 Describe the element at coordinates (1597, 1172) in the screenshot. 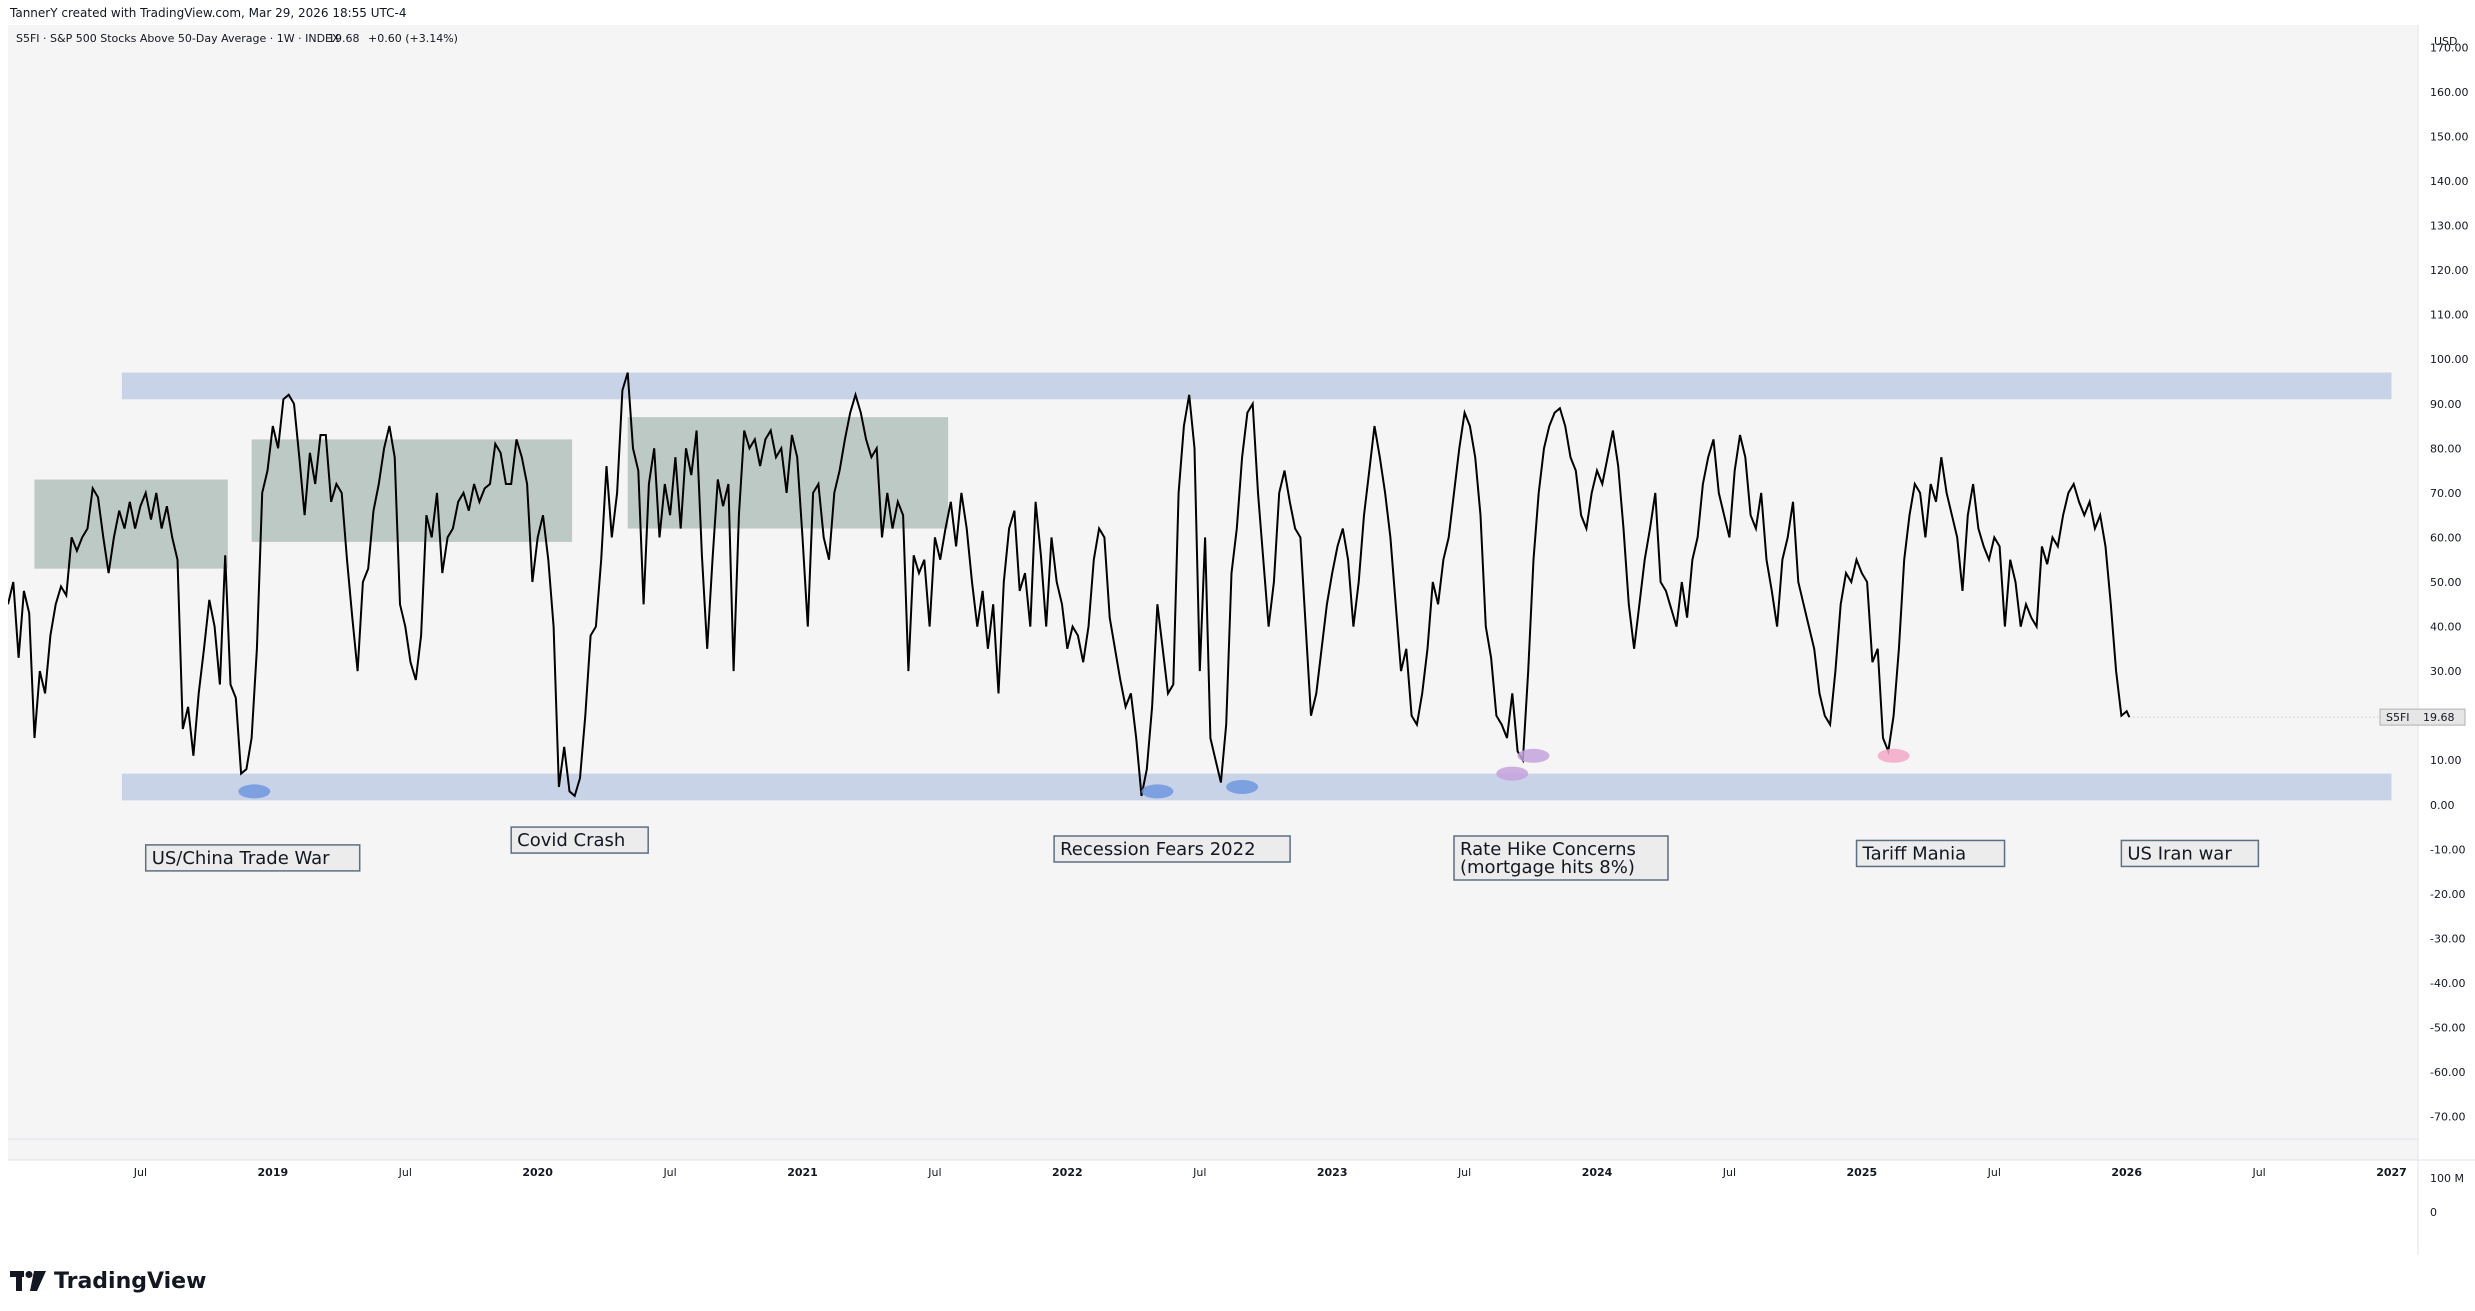

I see `x-tick-label: 2024` at that location.